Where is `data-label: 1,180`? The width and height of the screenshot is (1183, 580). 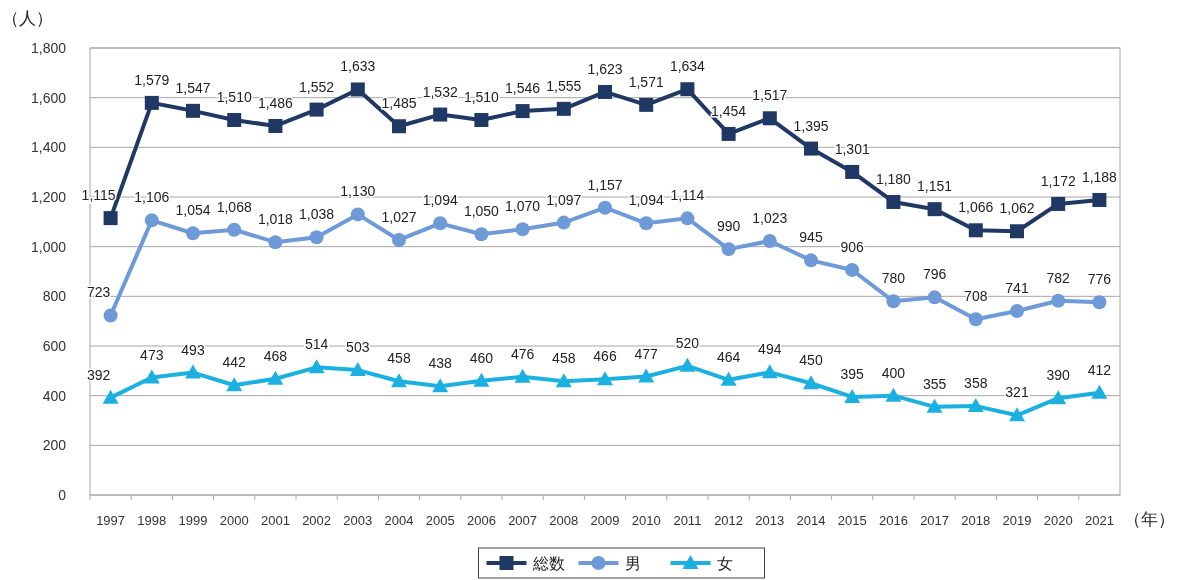
data-label: 1,180 is located at coordinates (893, 178).